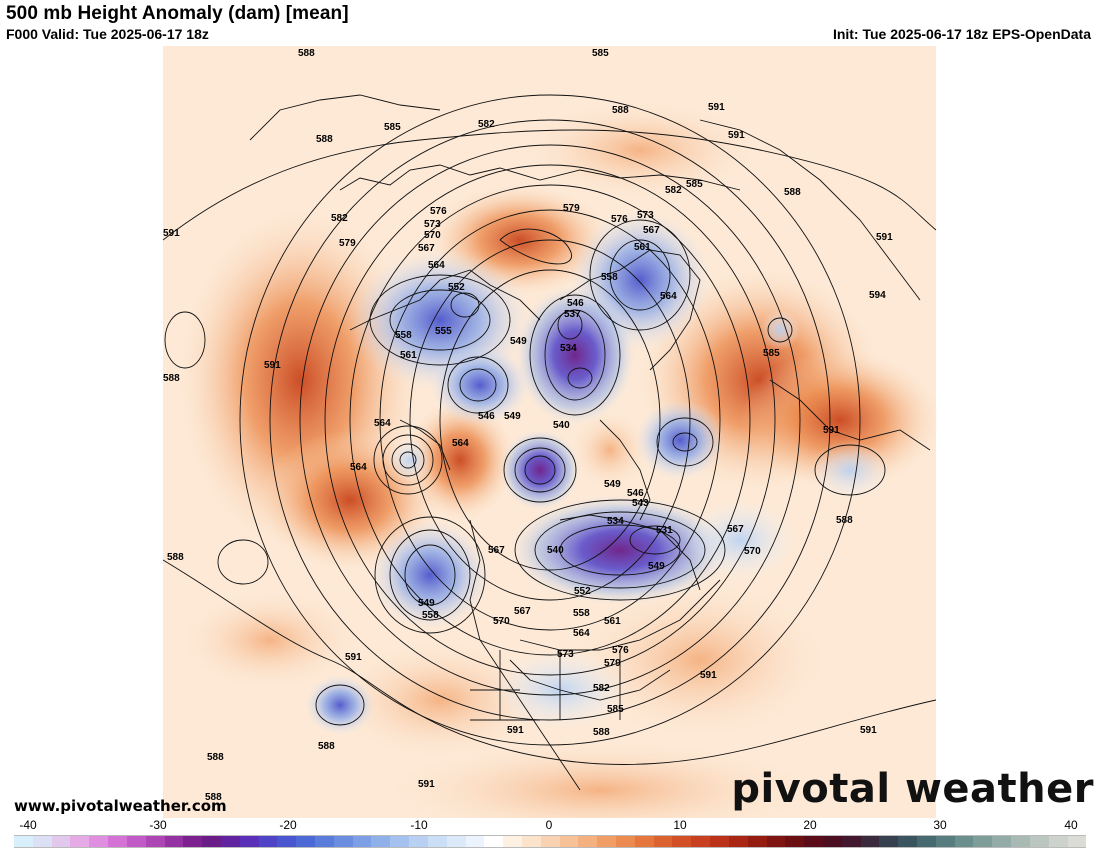  What do you see at coordinates (572, 314) in the screenshot?
I see `contour-label: 537` at bounding box center [572, 314].